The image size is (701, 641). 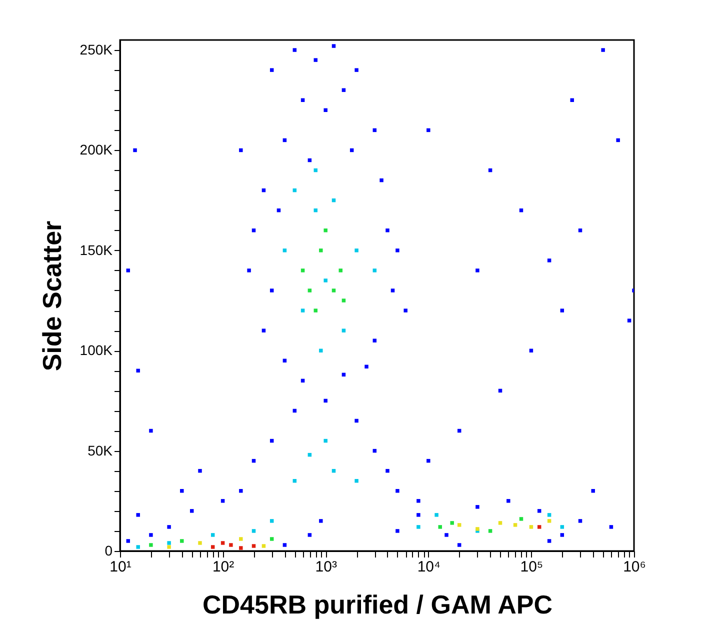 What do you see at coordinates (97, 150) in the screenshot?
I see `y-tick-label: 200K` at bounding box center [97, 150].